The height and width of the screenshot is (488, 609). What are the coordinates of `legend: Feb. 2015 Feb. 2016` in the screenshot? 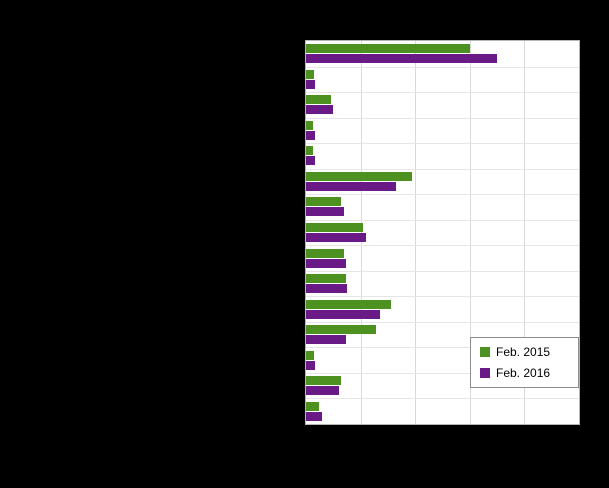 It's located at (524, 362).